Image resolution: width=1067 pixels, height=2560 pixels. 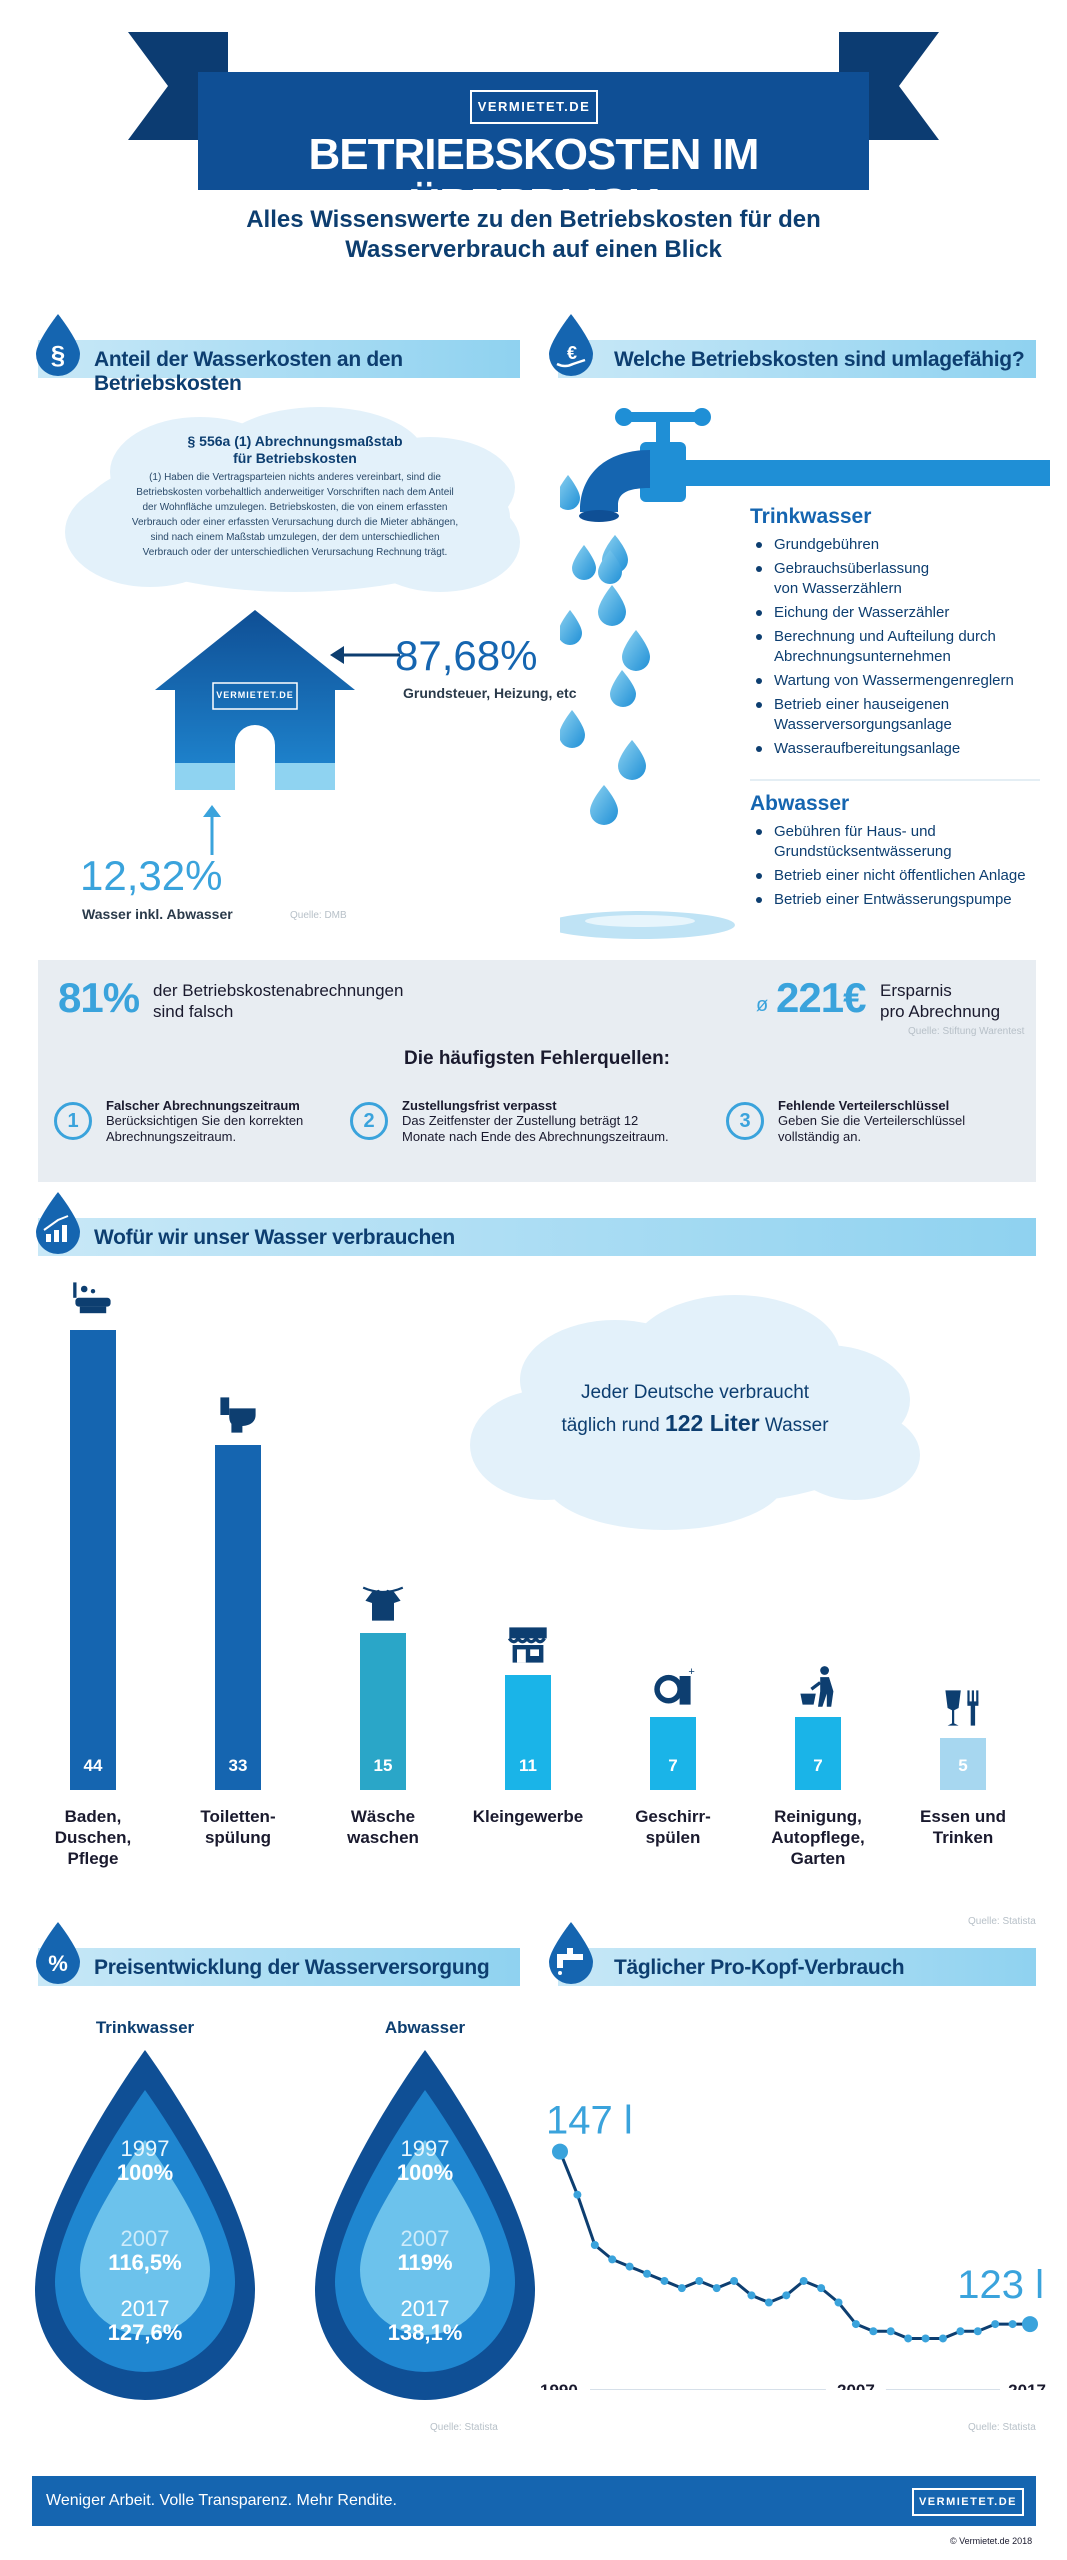 I want to click on usage-cloud-line2-post: Wasser, so click(x=796, y=1425).